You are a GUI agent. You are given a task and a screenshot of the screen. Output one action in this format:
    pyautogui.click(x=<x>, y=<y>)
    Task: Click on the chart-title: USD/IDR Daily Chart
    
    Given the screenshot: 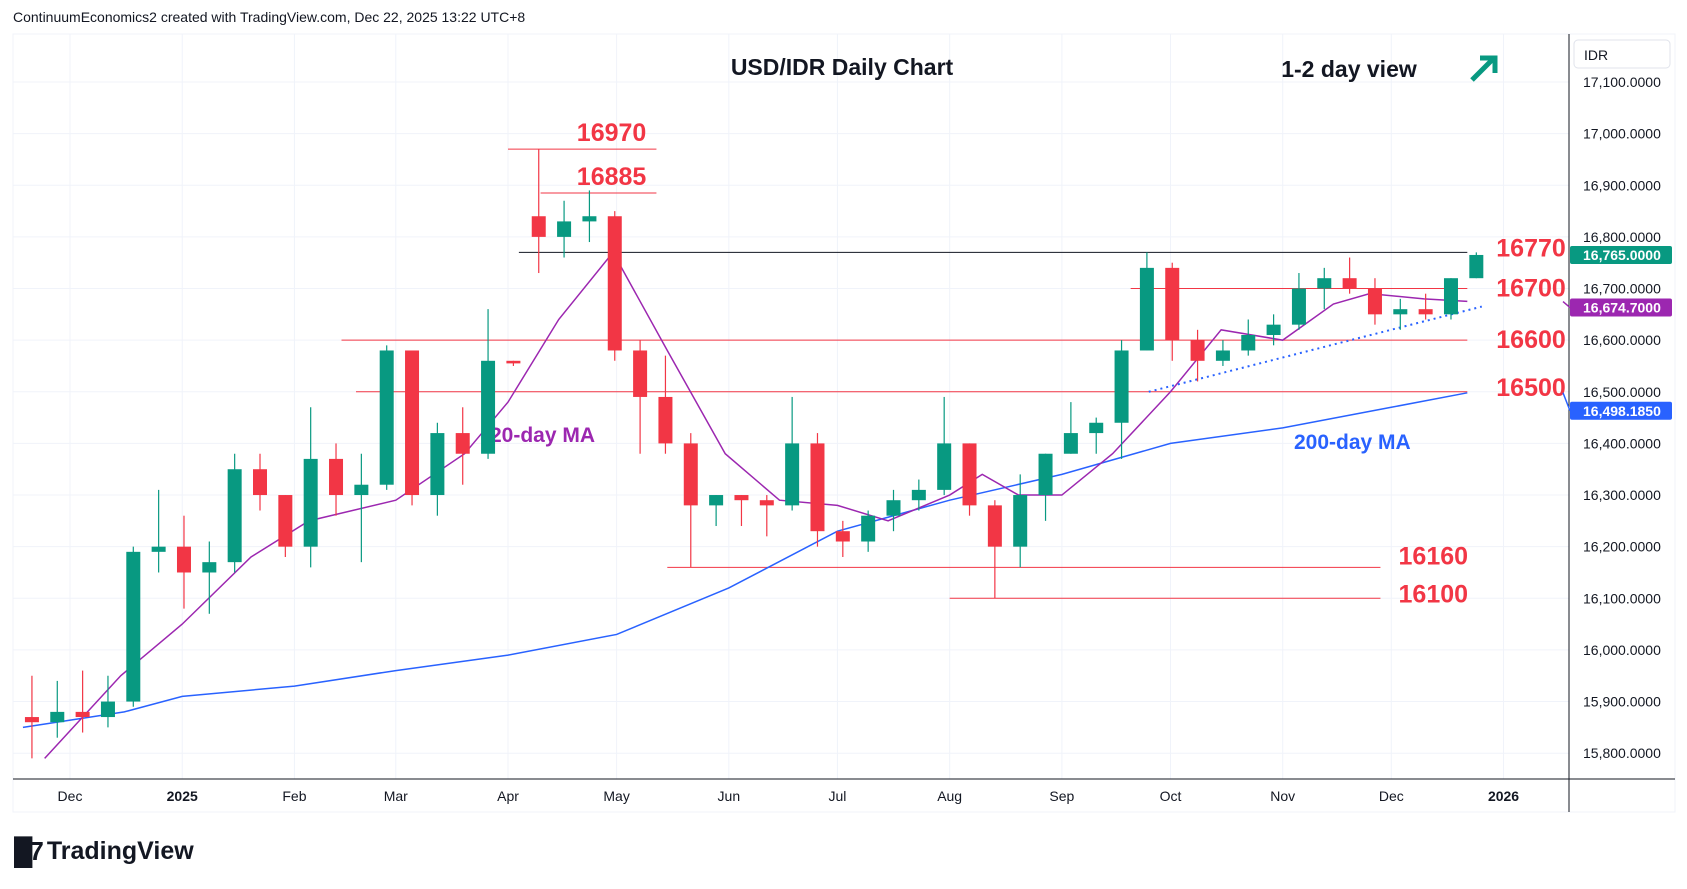 What is the action you would take?
    pyautogui.click(x=842, y=67)
    